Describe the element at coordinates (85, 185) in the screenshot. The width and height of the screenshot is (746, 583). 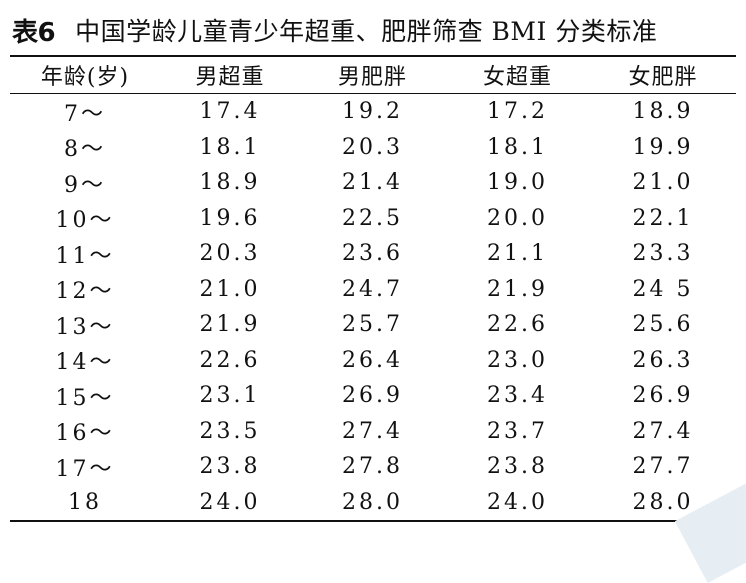
I see `cell-age: 9～` at that location.